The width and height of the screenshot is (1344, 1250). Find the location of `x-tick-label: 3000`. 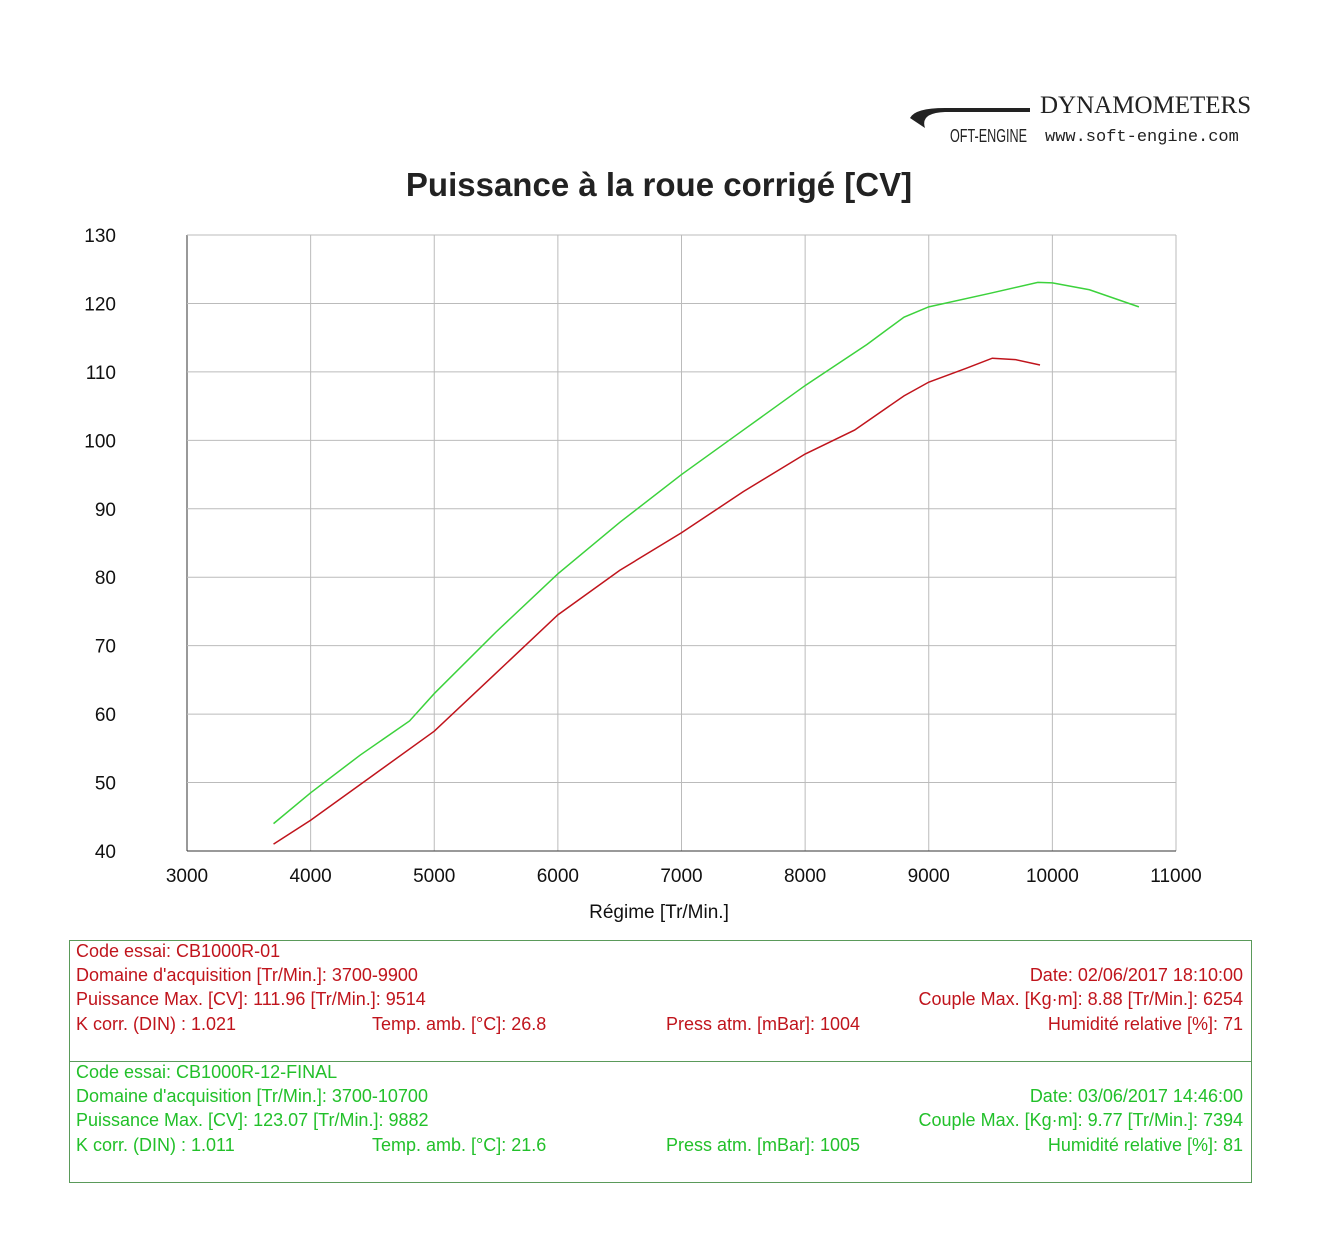

x-tick-label: 3000 is located at coordinates (187, 876).